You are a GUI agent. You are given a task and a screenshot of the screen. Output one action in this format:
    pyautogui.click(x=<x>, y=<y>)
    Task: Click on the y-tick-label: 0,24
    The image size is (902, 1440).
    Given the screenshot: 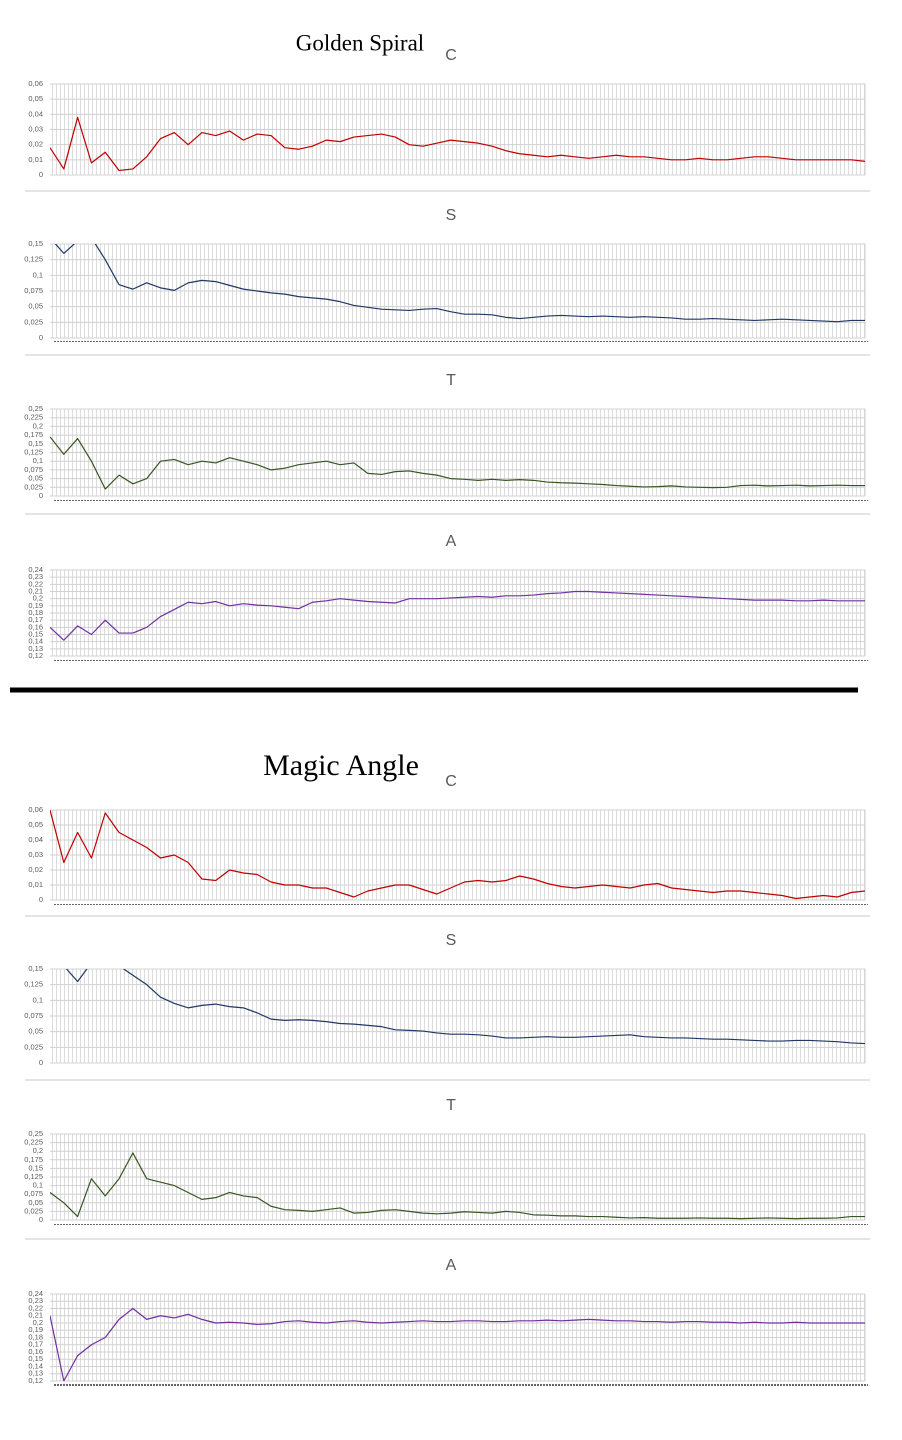 What is the action you would take?
    pyautogui.click(x=35, y=1293)
    